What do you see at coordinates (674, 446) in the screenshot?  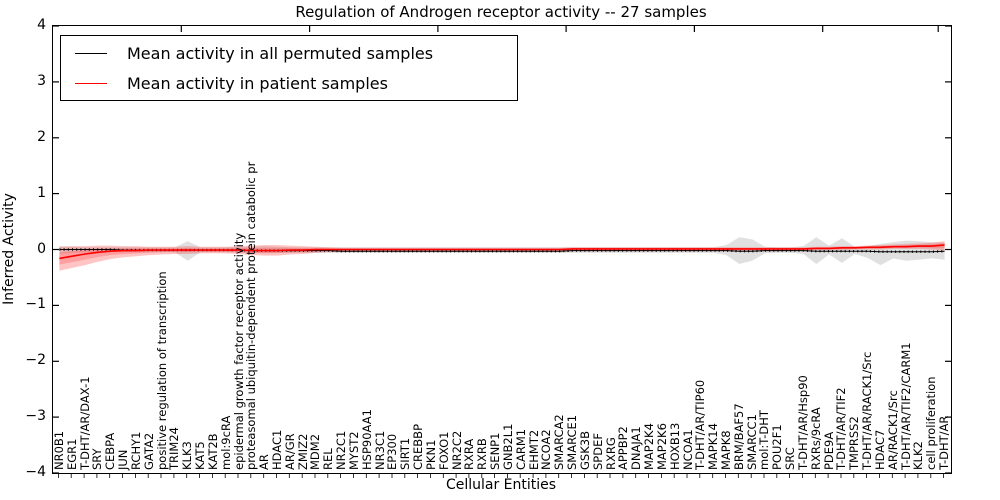 I see `x-tick-label: HOXB13` at bounding box center [674, 446].